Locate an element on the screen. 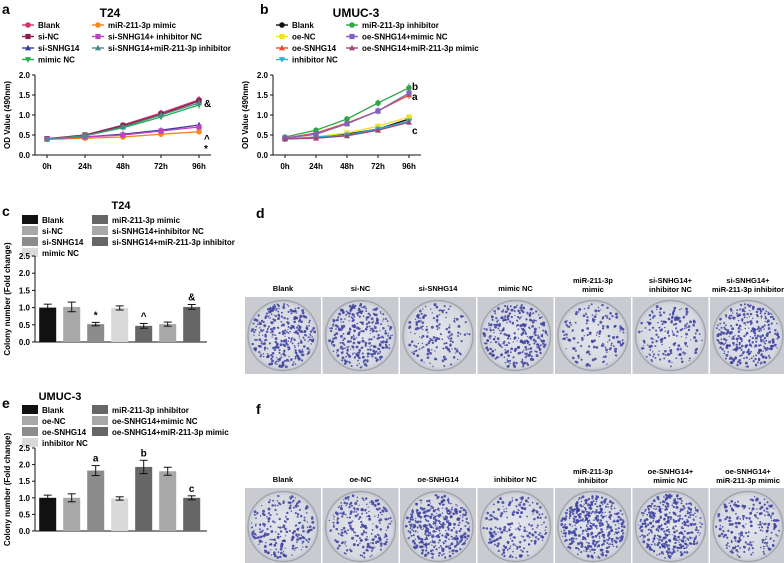 The width and height of the screenshot is (784, 563). data-point is located at coordinates (85, 135).